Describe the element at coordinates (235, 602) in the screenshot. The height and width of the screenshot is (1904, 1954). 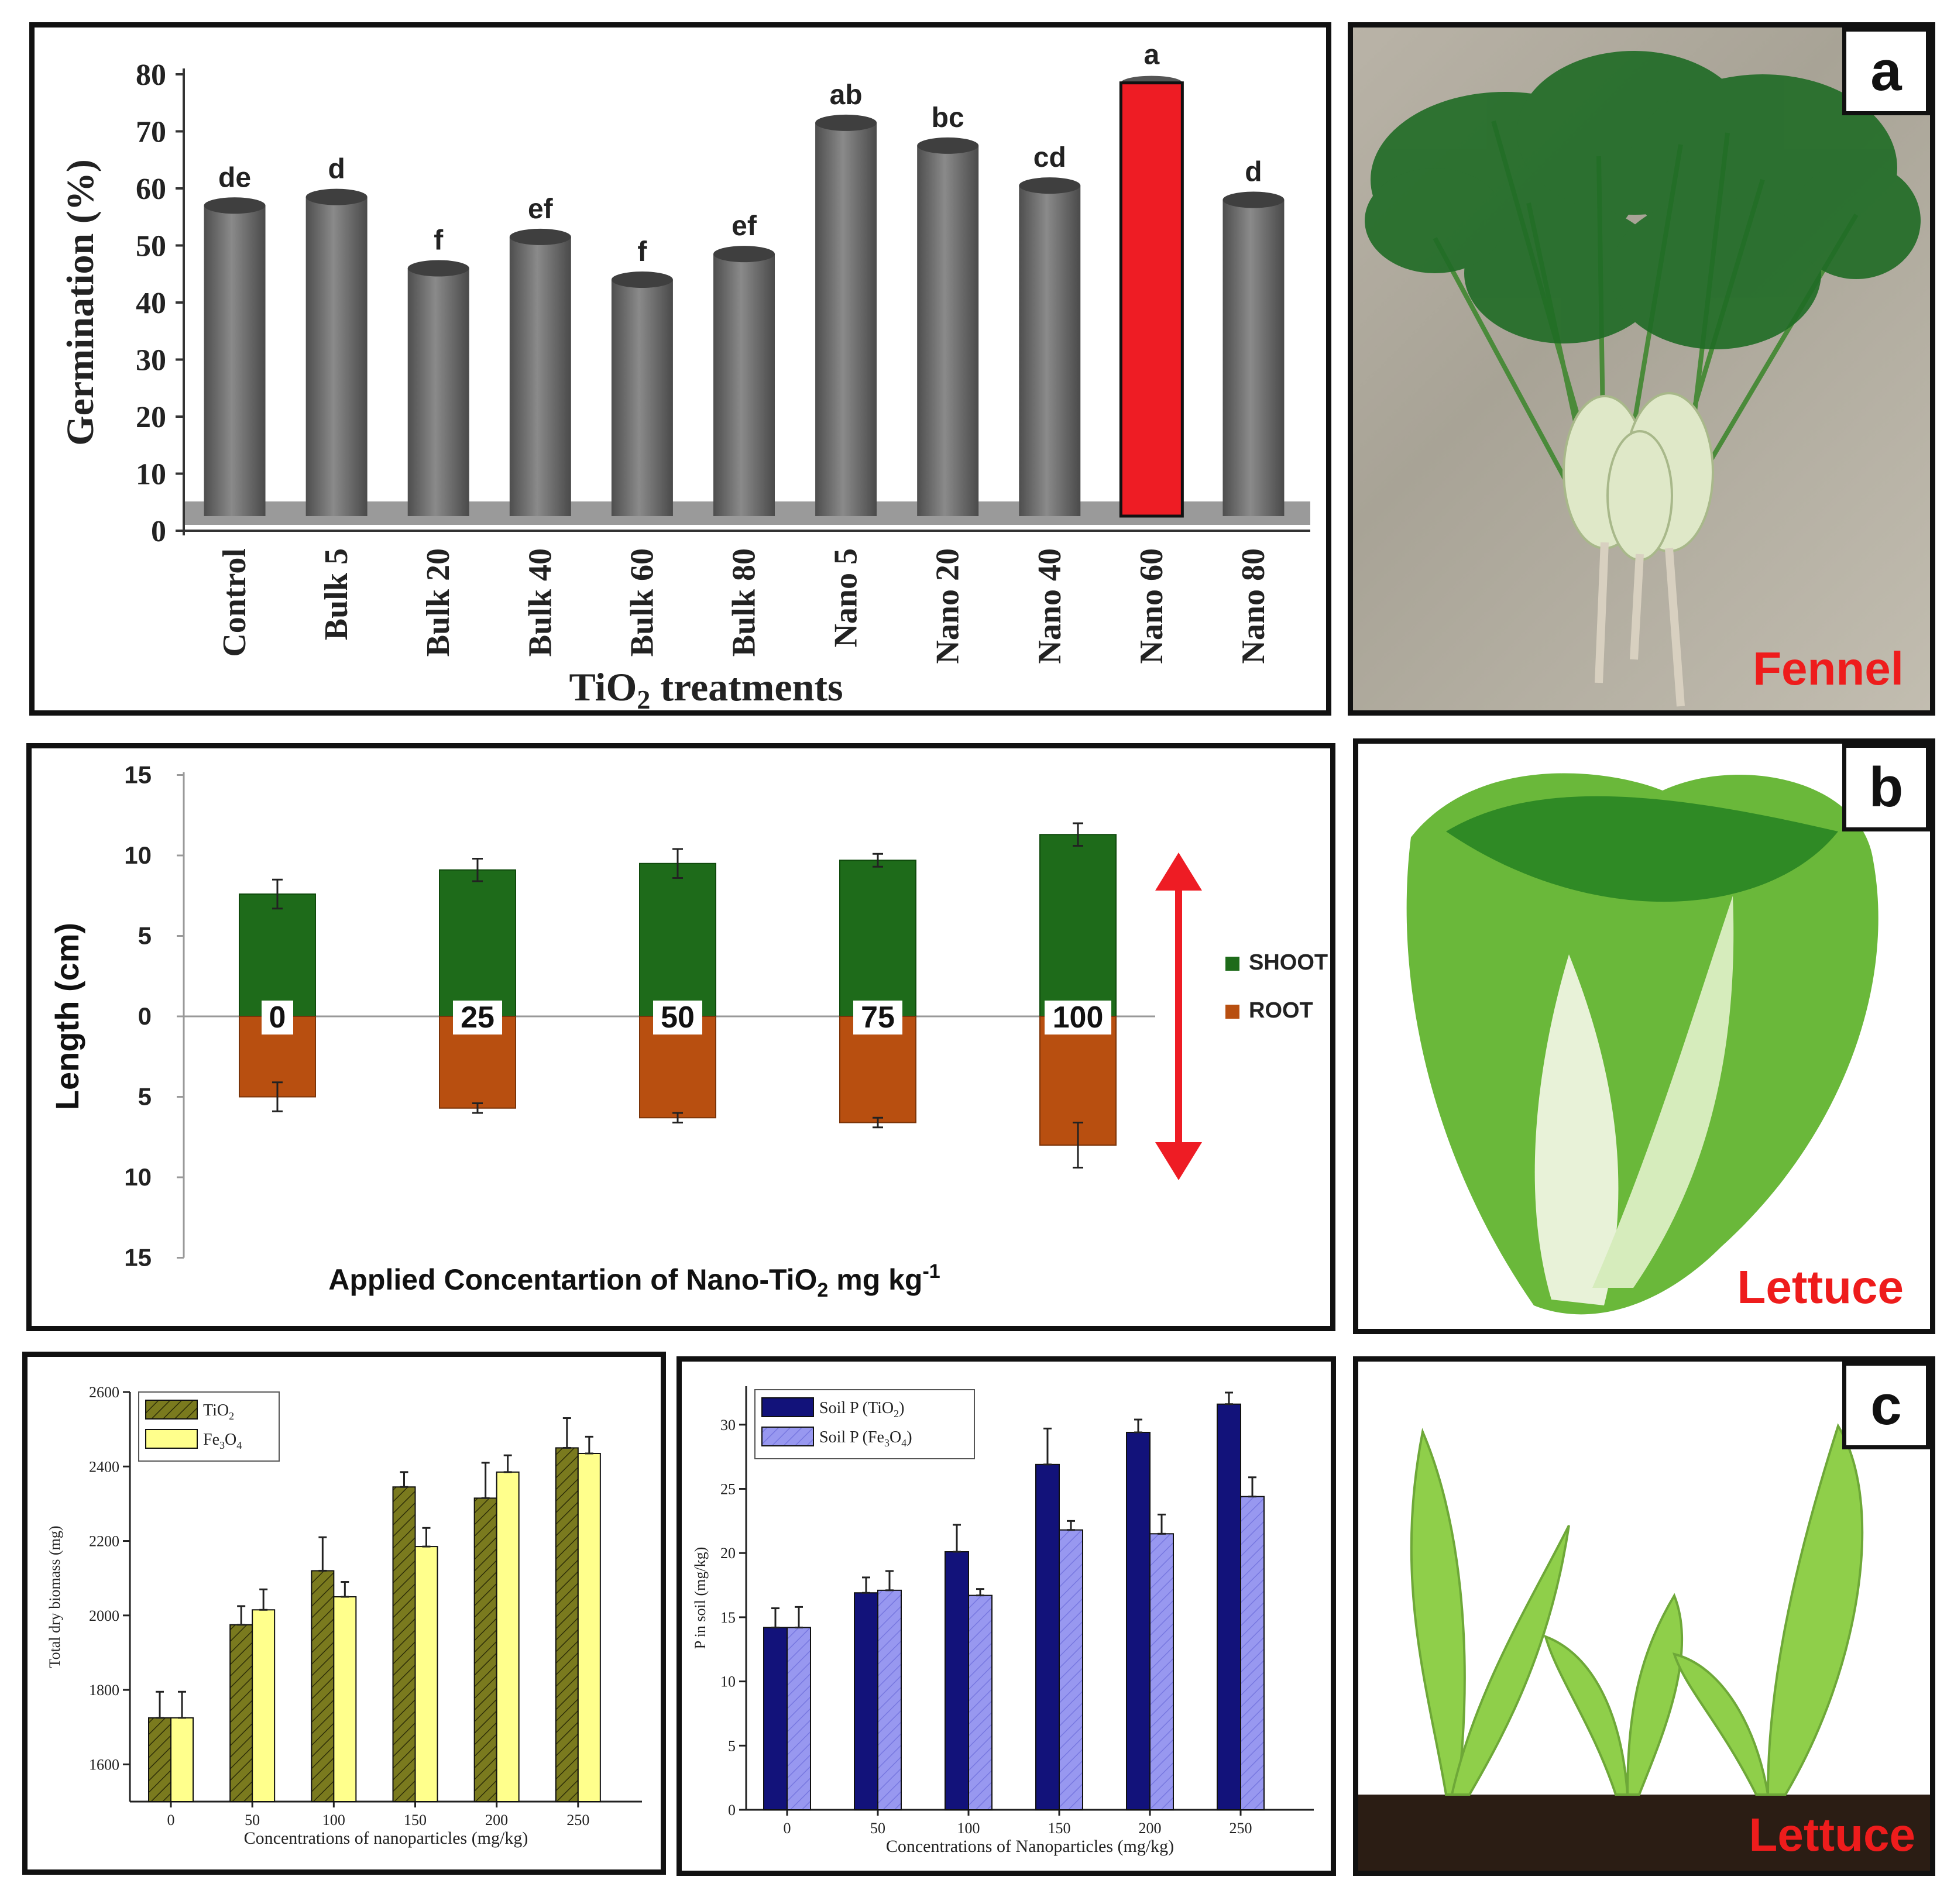
I see `x-tick-label: Control` at that location.